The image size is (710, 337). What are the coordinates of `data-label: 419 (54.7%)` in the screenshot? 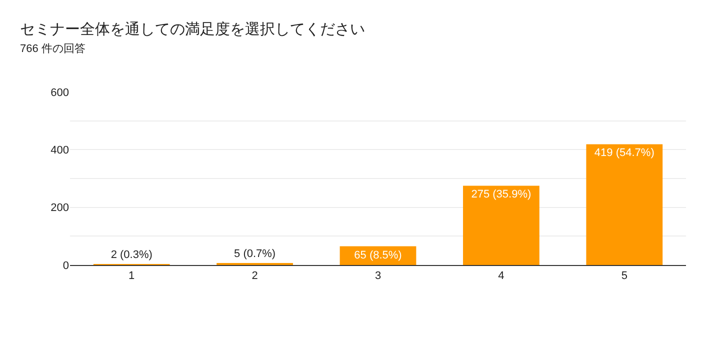 It's located at (624, 153).